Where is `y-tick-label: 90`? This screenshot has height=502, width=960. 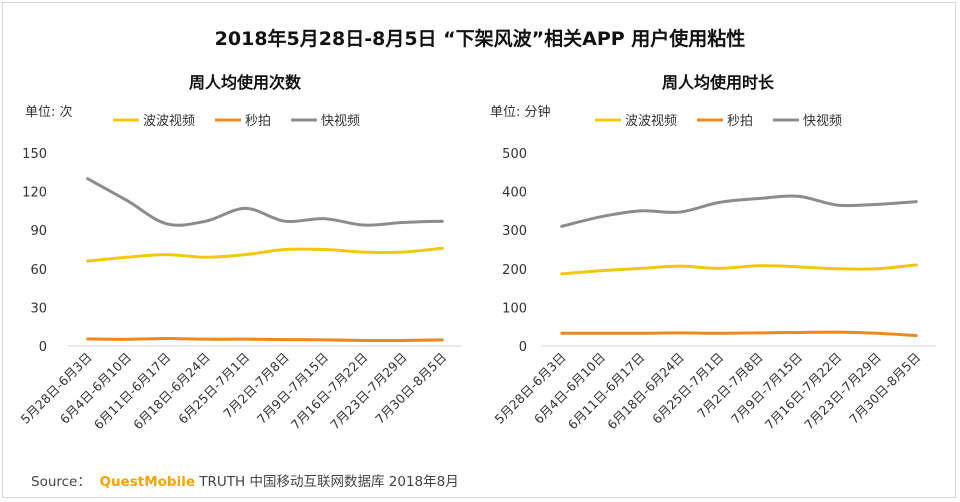
y-tick-label: 90 is located at coordinates (38, 231).